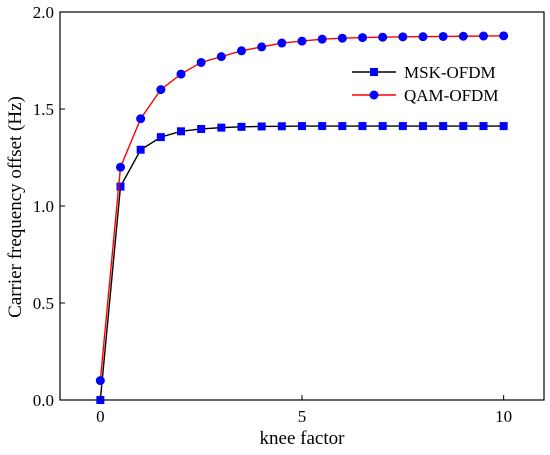  Describe the element at coordinates (15, 207) in the screenshot. I see `y-axis-label: Carrier frequency offset (Hz)` at that location.